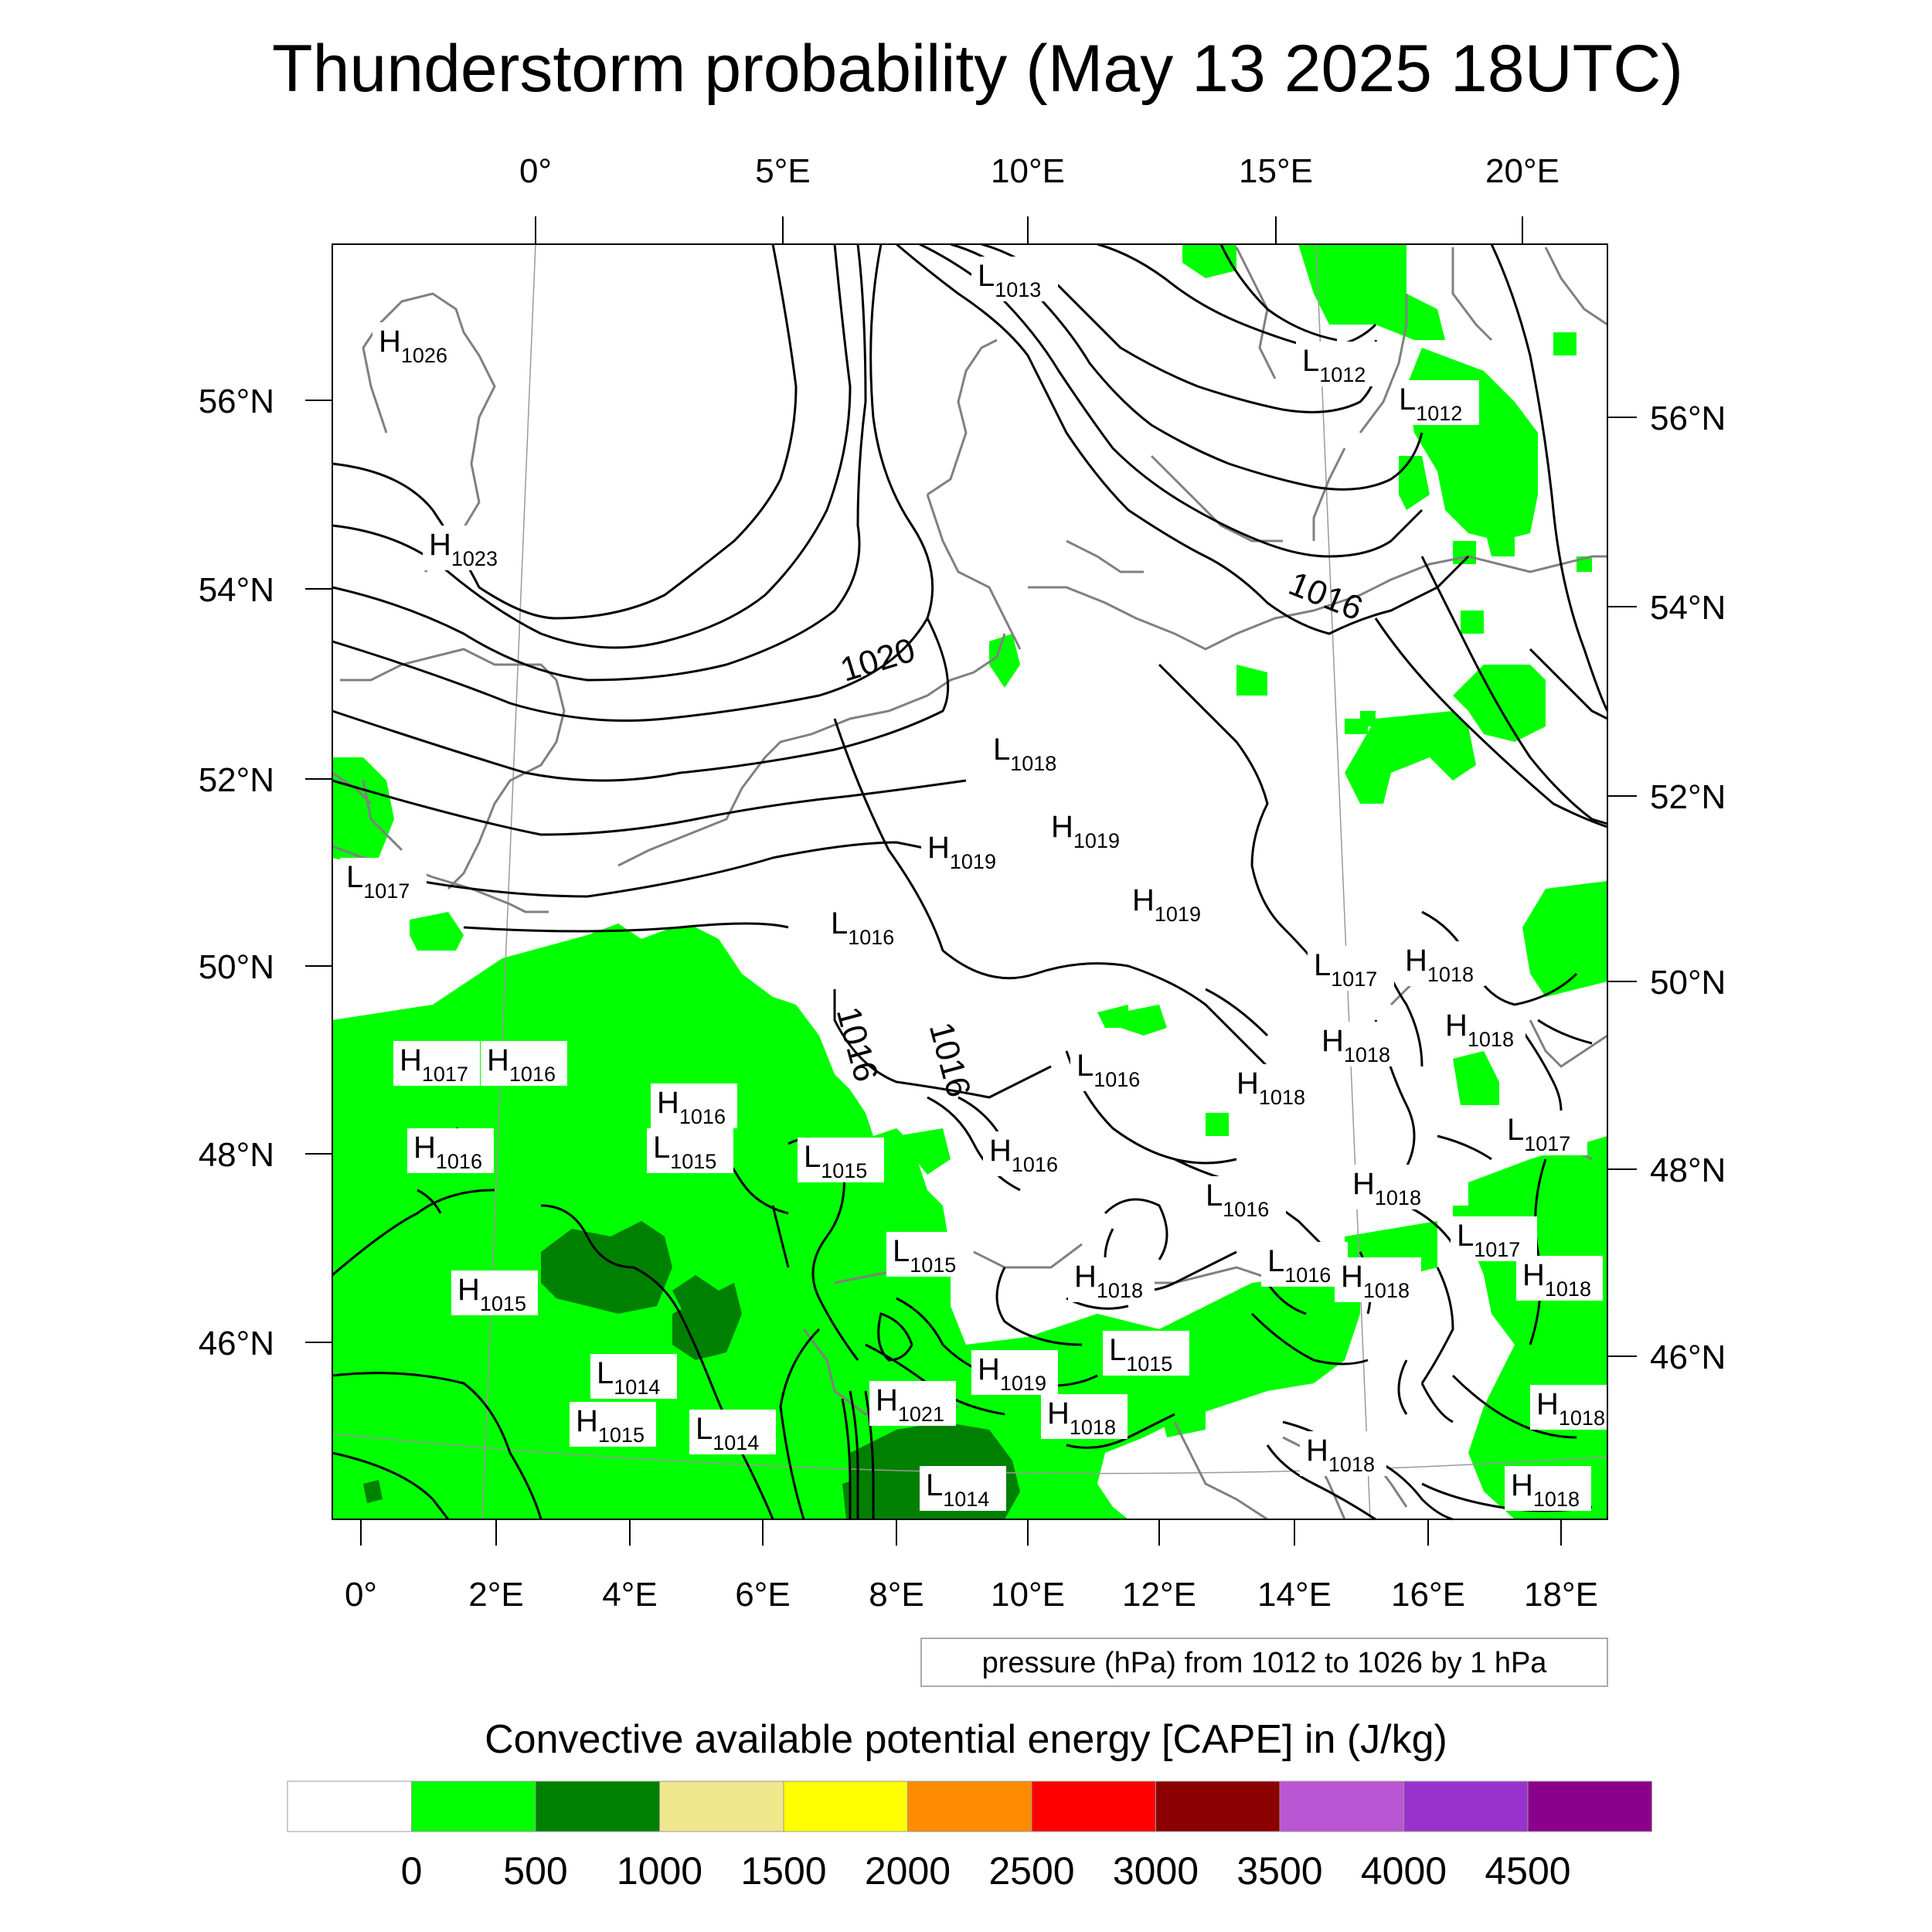  What do you see at coordinates (1028, 171) in the screenshot?
I see `top-lon-label: 10°E` at bounding box center [1028, 171].